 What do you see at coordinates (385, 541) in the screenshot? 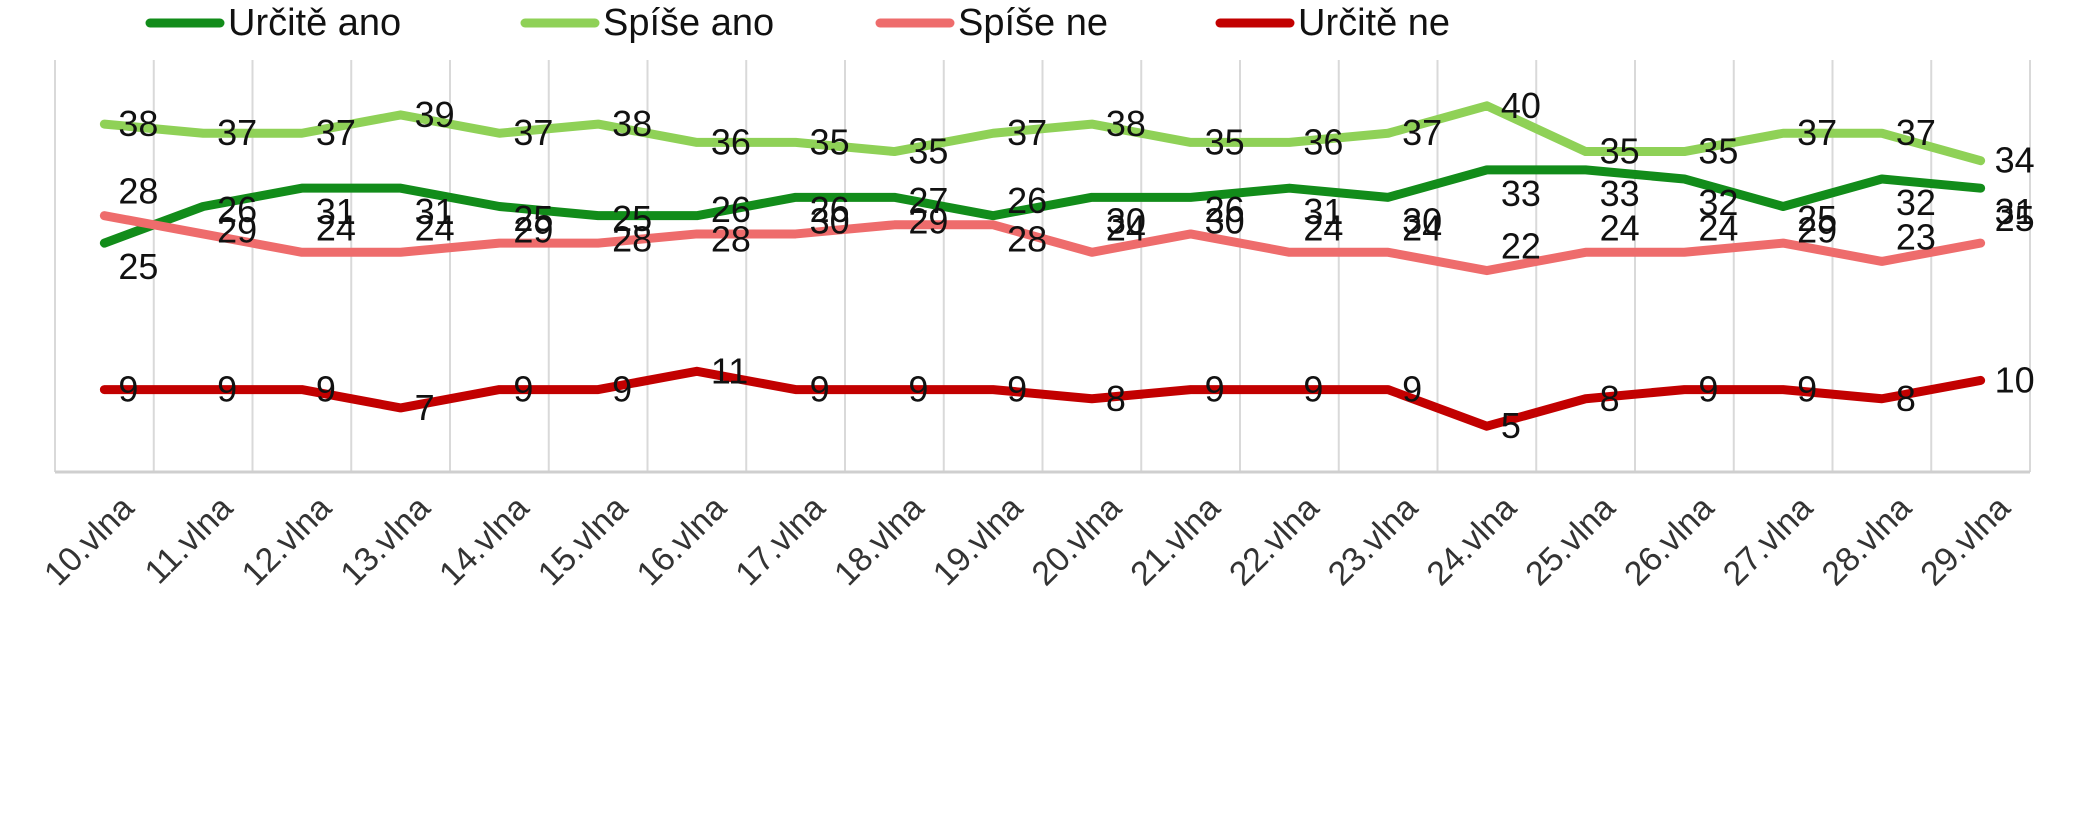
I see `x-tick-label: 13.vlna` at bounding box center [385, 541].